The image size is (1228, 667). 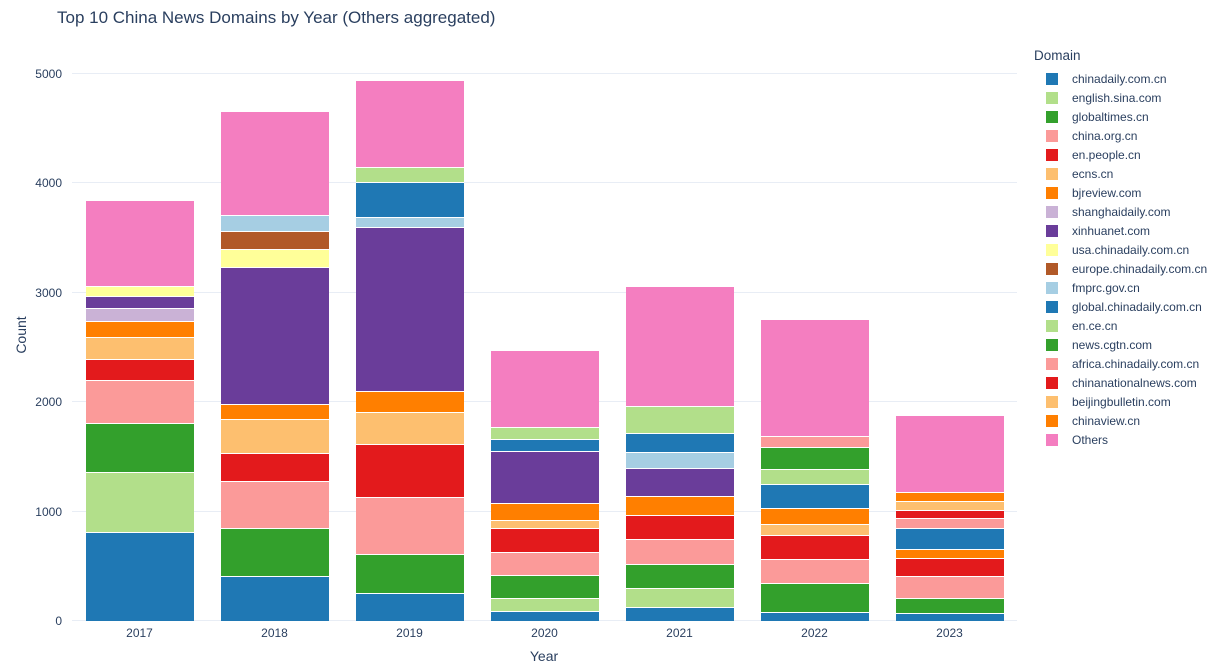 I want to click on bar-2022, so click(x=814, y=470).